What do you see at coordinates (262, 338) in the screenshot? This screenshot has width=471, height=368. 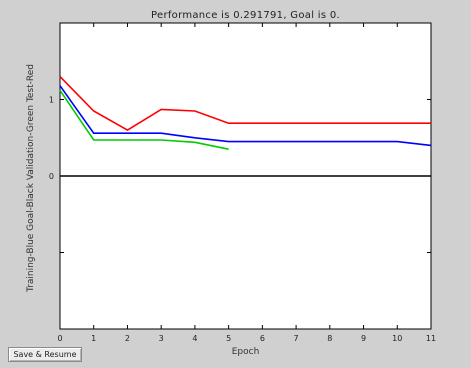 I see `x-tick-label: 6` at bounding box center [262, 338].